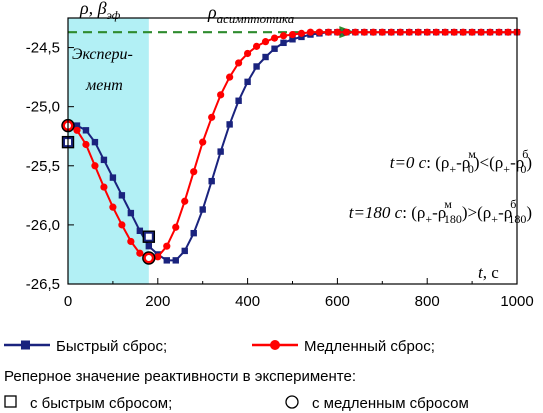 This screenshot has width=543, height=413. I want to click on reference-label-slow: с медленным сбросом, so click(390, 403).